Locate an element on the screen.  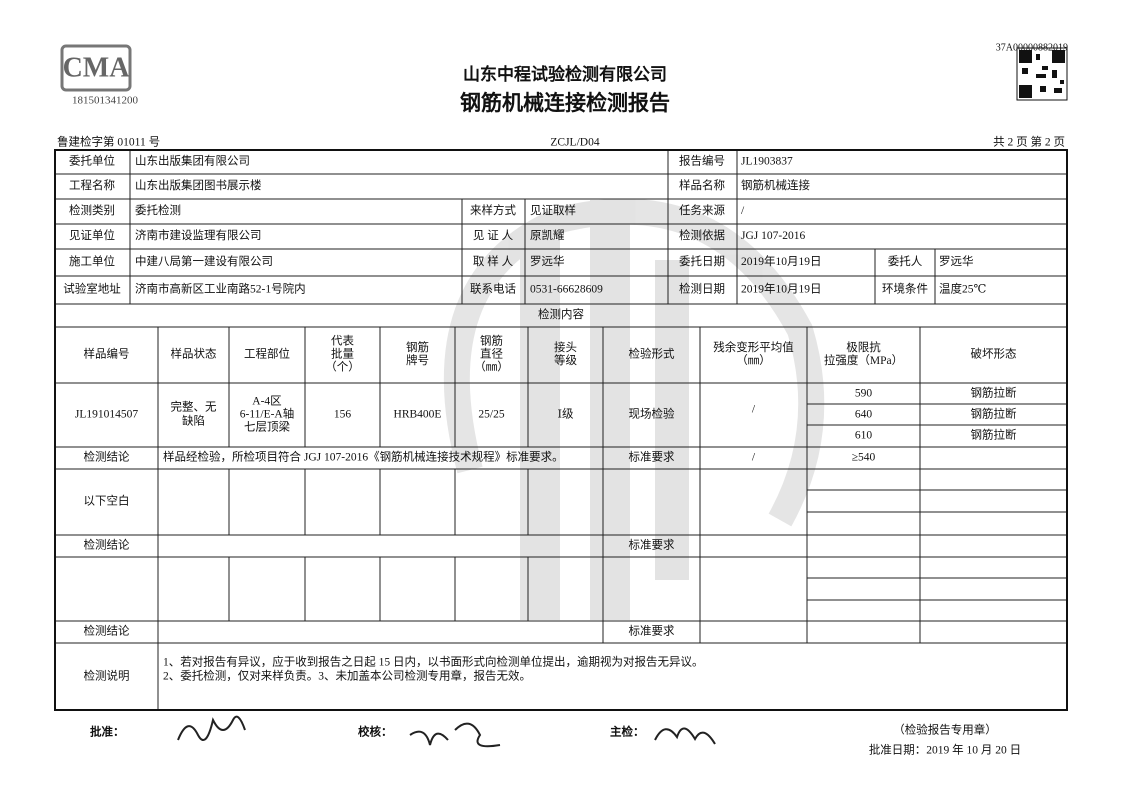
approve-label: 批准： is located at coordinates (107, 732).